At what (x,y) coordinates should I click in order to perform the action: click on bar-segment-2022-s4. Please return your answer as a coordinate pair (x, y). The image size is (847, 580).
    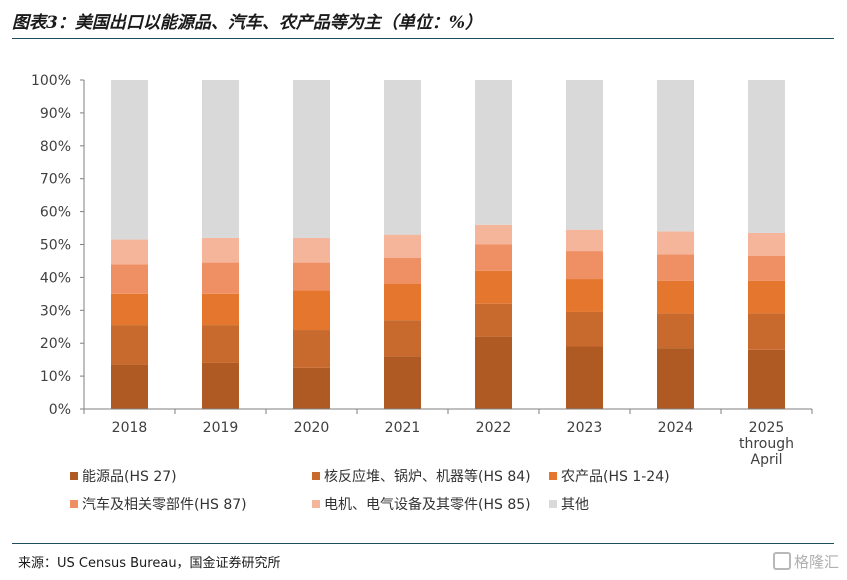
    Looking at the image, I should click on (493, 234).